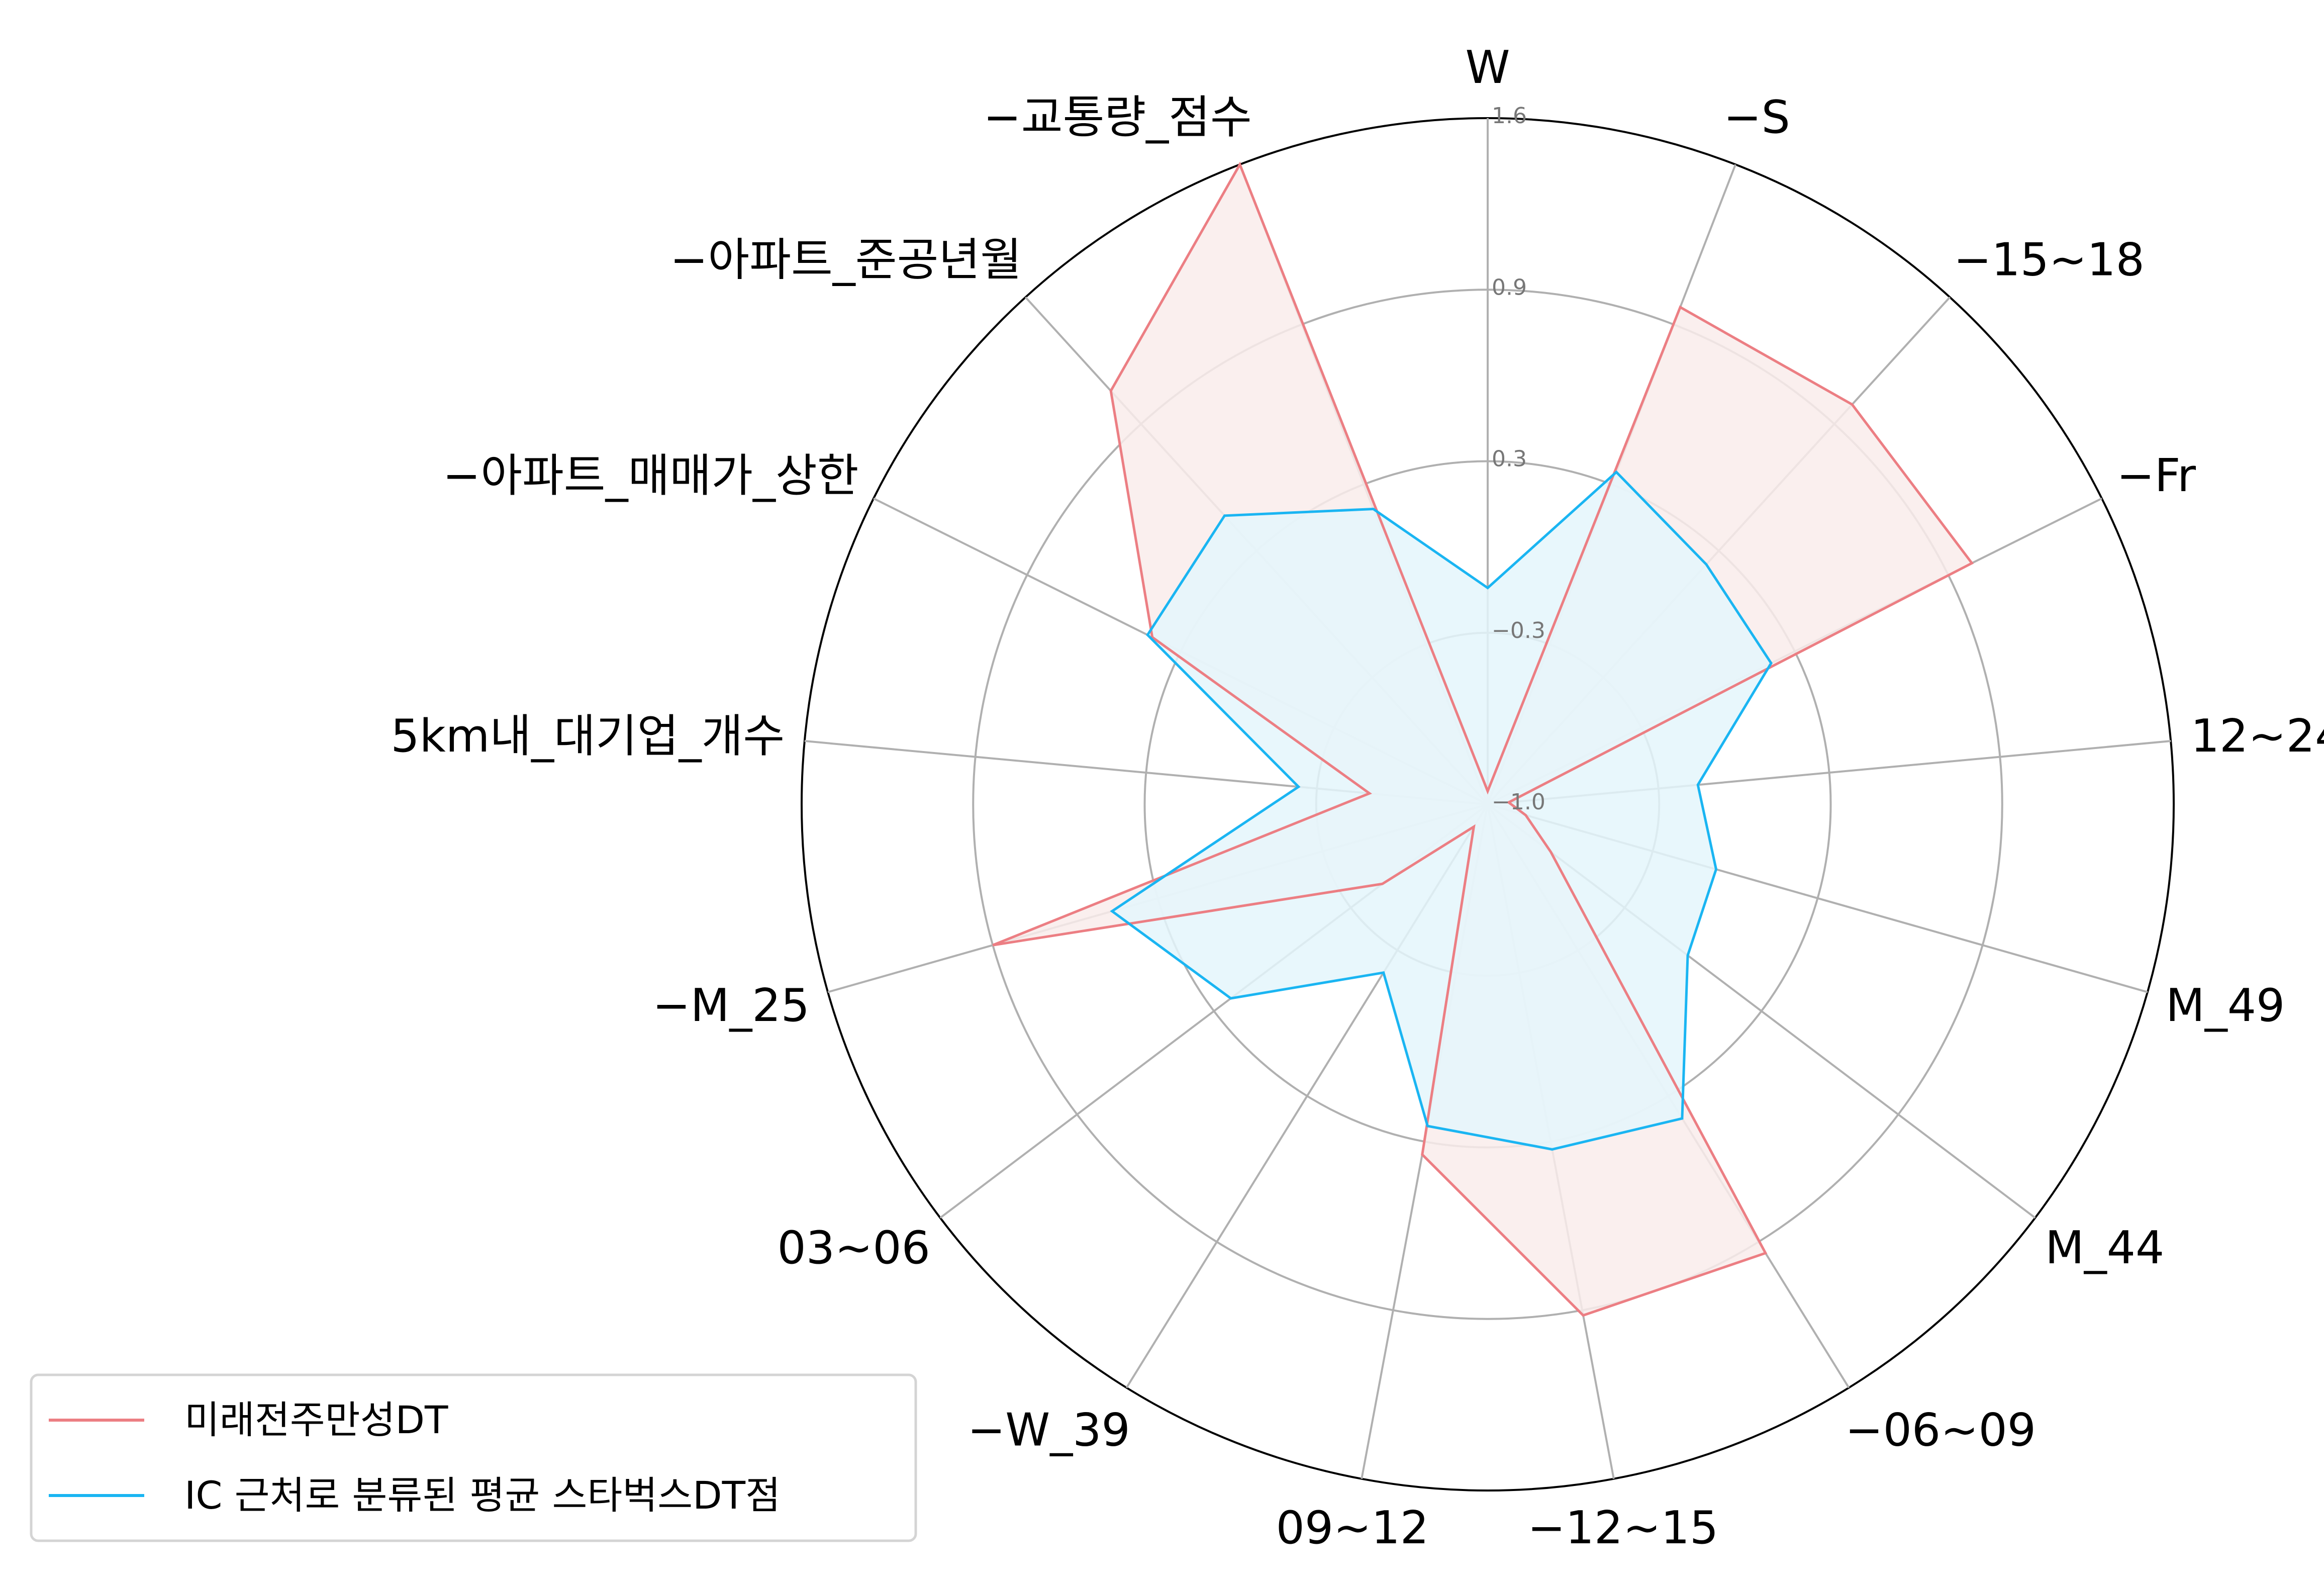  Describe the element at coordinates (316, 1419) in the screenshot. I see `legend-label: 미래전주만성DT` at that location.